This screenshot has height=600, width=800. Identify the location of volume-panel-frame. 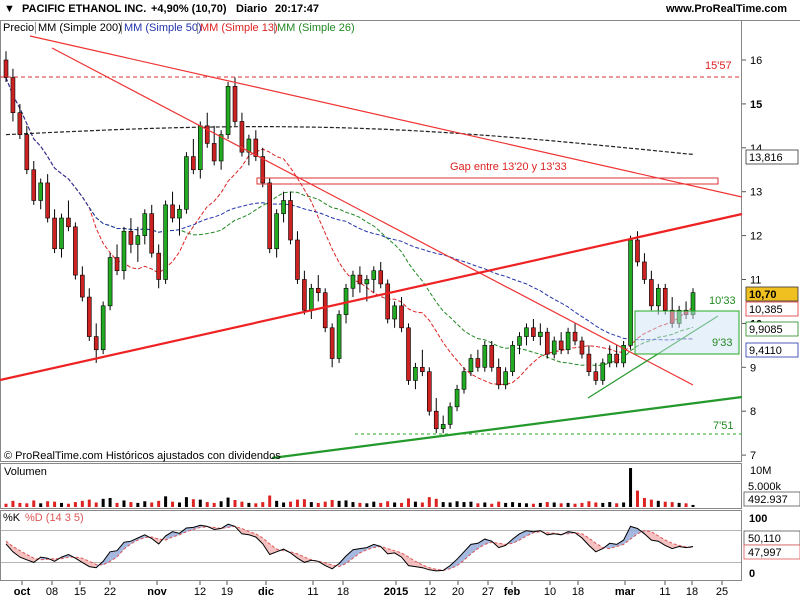
(371, 486).